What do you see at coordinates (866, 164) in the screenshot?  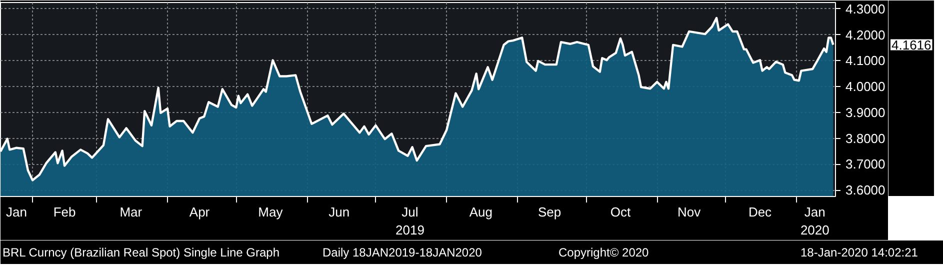 I see `y-tick-label: 3.7000` at bounding box center [866, 164].